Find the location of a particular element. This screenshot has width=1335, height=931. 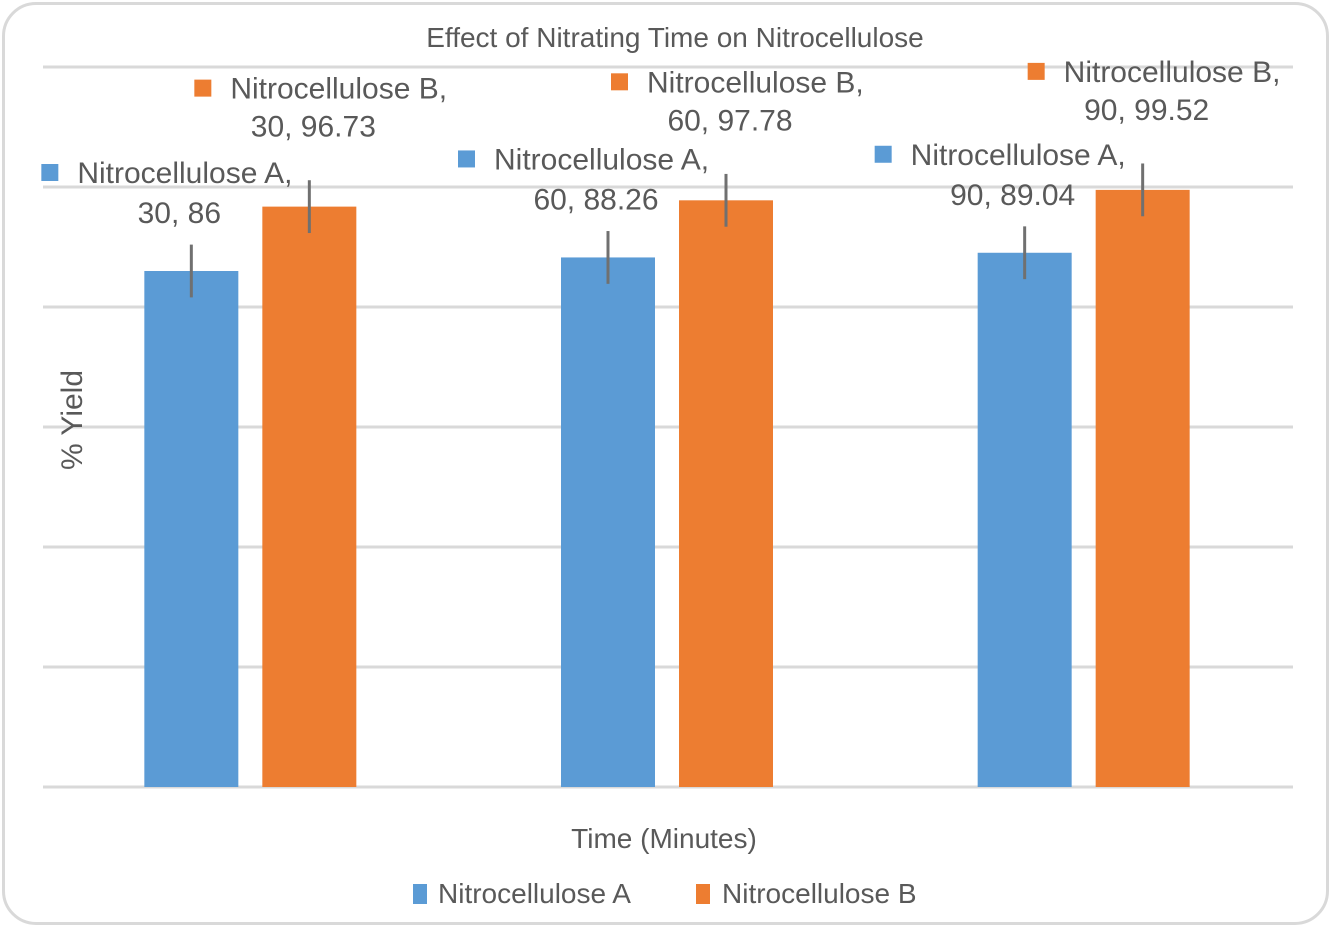

legend: Nitrocellulose A Nitrocellulose B is located at coordinates (665, 893).